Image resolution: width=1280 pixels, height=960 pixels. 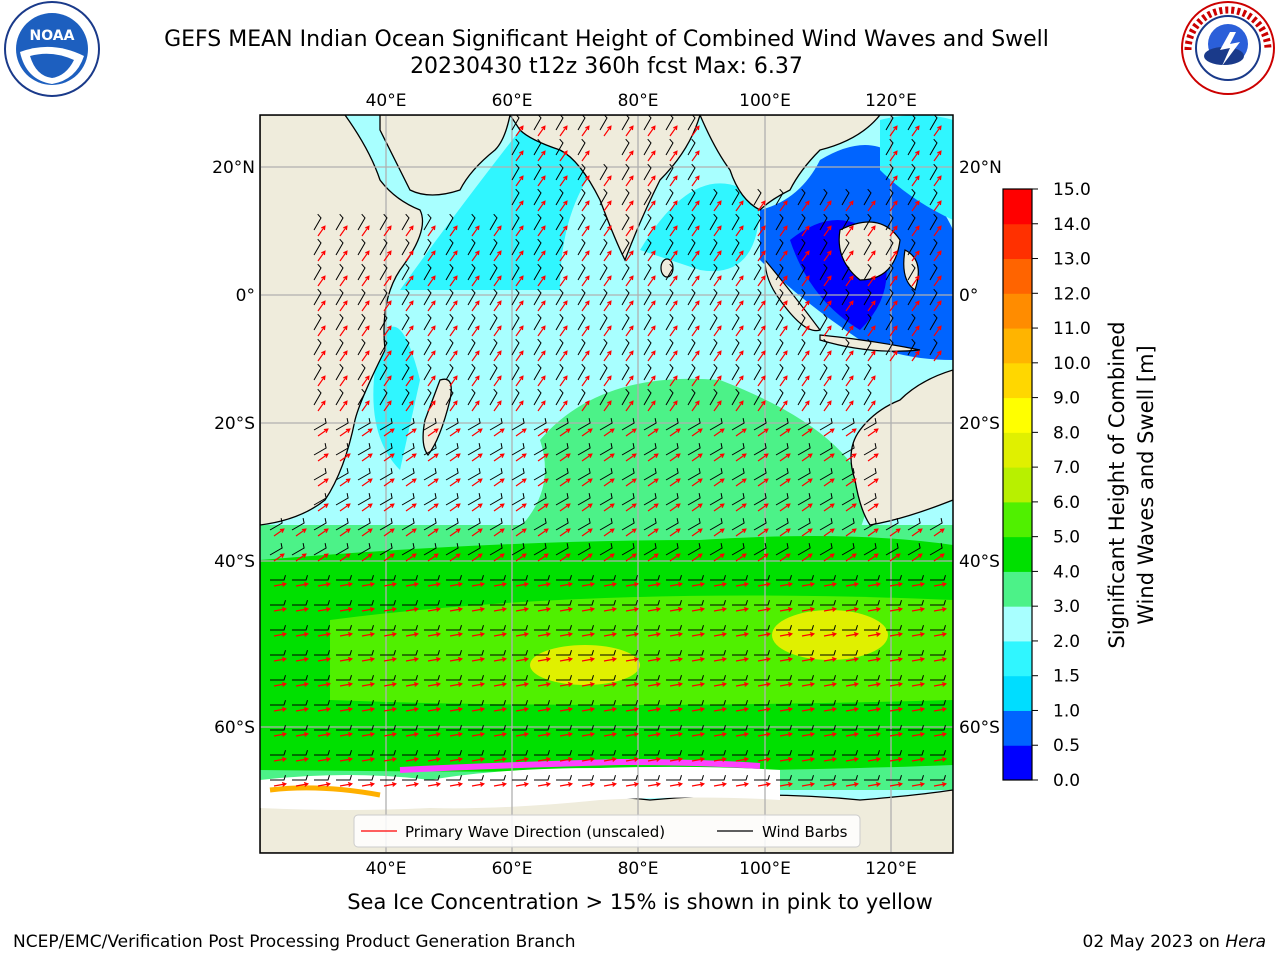 What do you see at coordinates (386, 101) in the screenshot?
I see `lon-label-top: 40°E` at bounding box center [386, 101].